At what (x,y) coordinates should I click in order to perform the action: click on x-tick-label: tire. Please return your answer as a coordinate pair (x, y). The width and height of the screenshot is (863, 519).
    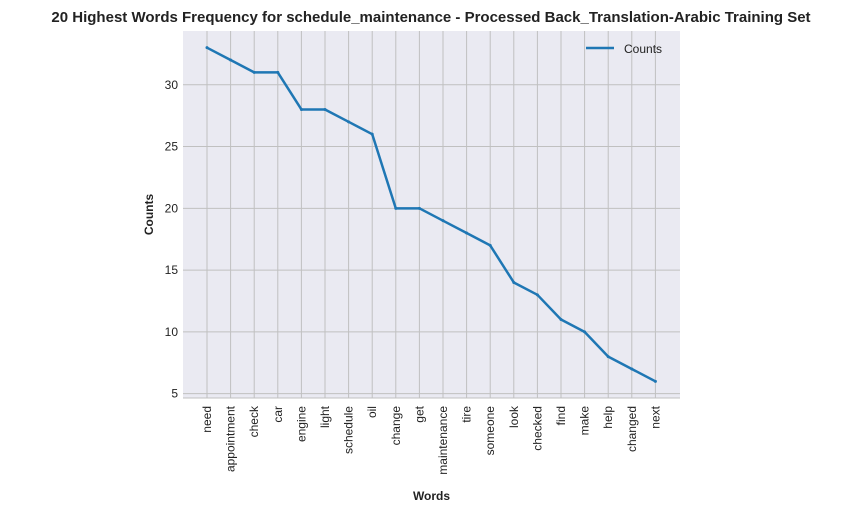
    Looking at the image, I should click on (467, 414).